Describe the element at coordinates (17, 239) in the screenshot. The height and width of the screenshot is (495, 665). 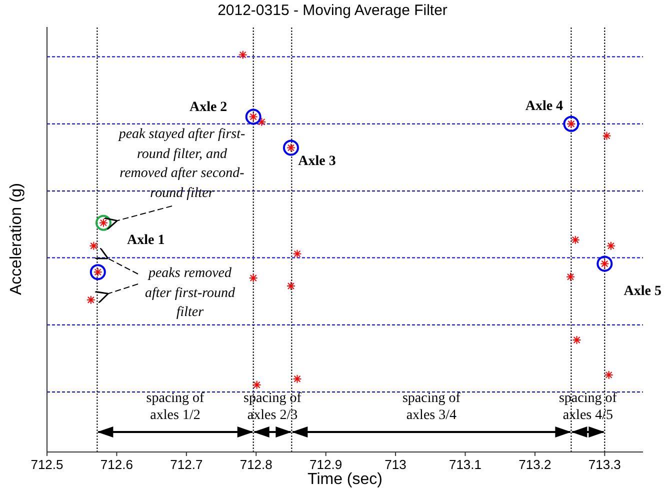
I see `y-axis-title: Acceleration (g)` at that location.